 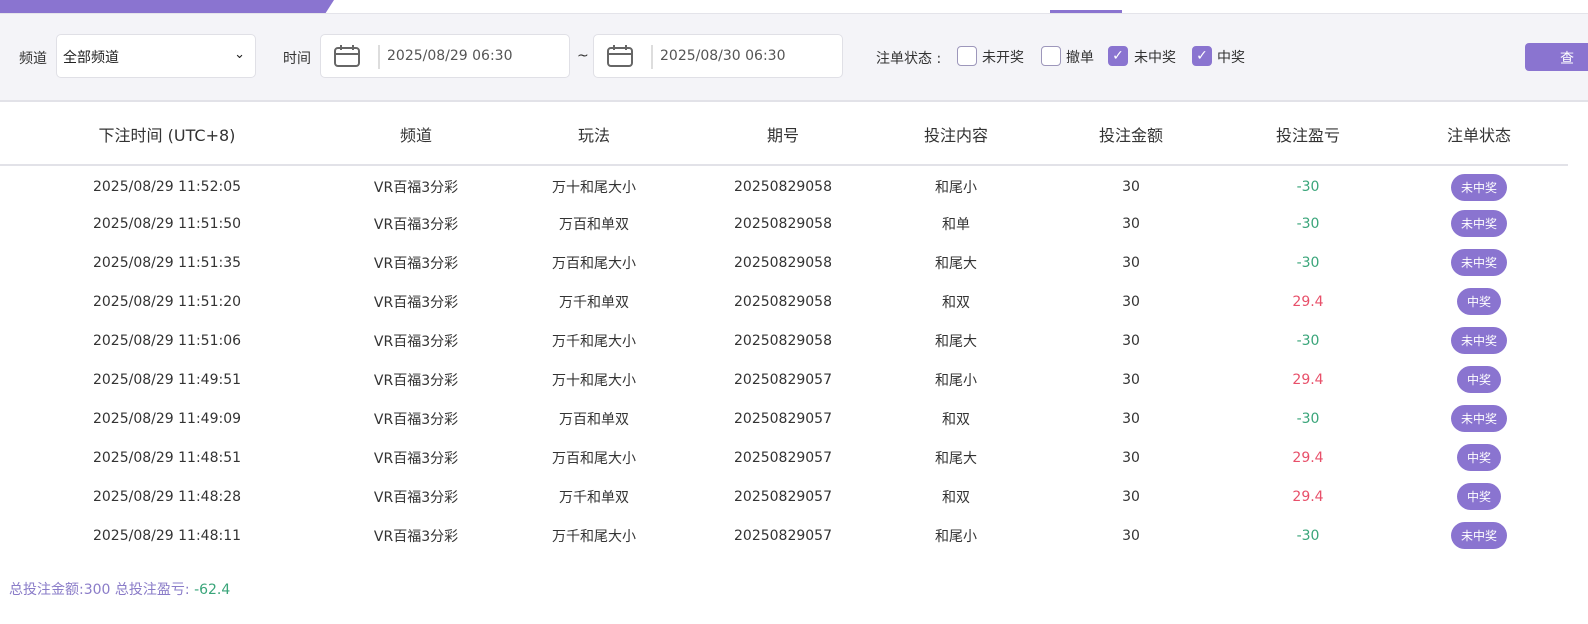 What do you see at coordinates (594, 263) in the screenshot?
I see `play-type: 万百和尾大小` at bounding box center [594, 263].